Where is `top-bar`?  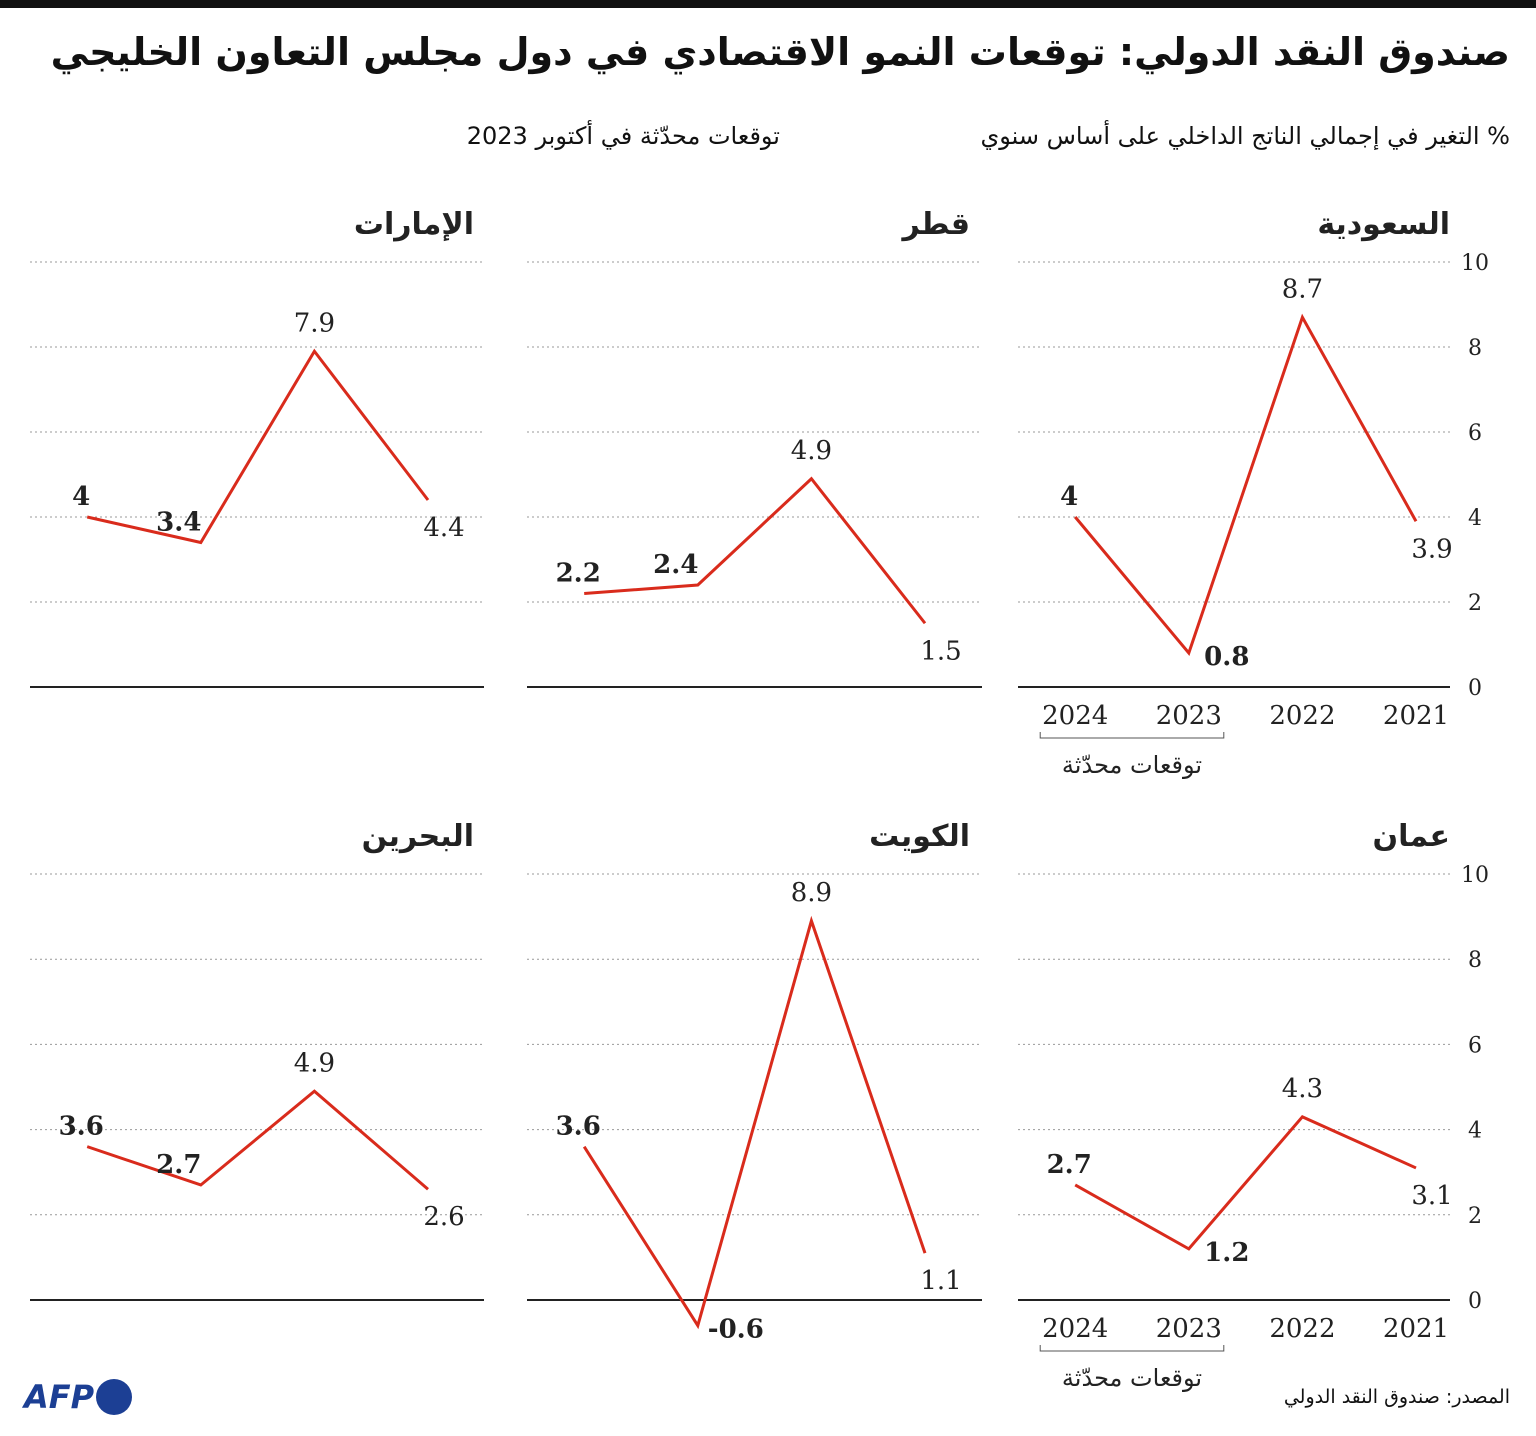 top-bar is located at coordinates (768, 4).